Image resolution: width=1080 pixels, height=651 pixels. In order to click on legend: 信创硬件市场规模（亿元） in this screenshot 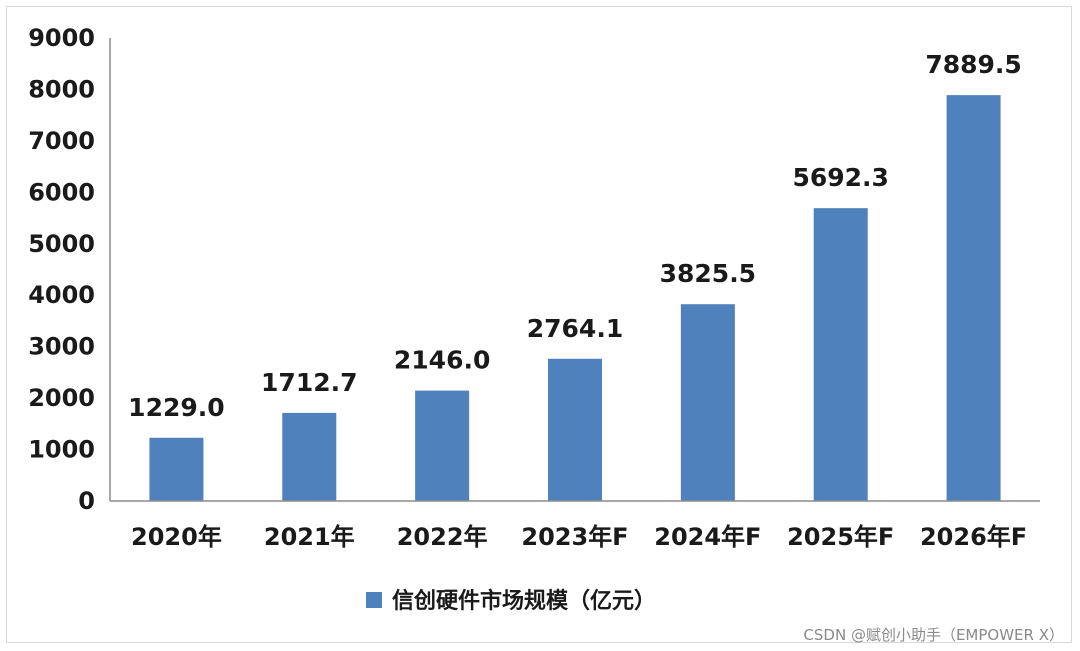, I will do `click(511, 601)`.